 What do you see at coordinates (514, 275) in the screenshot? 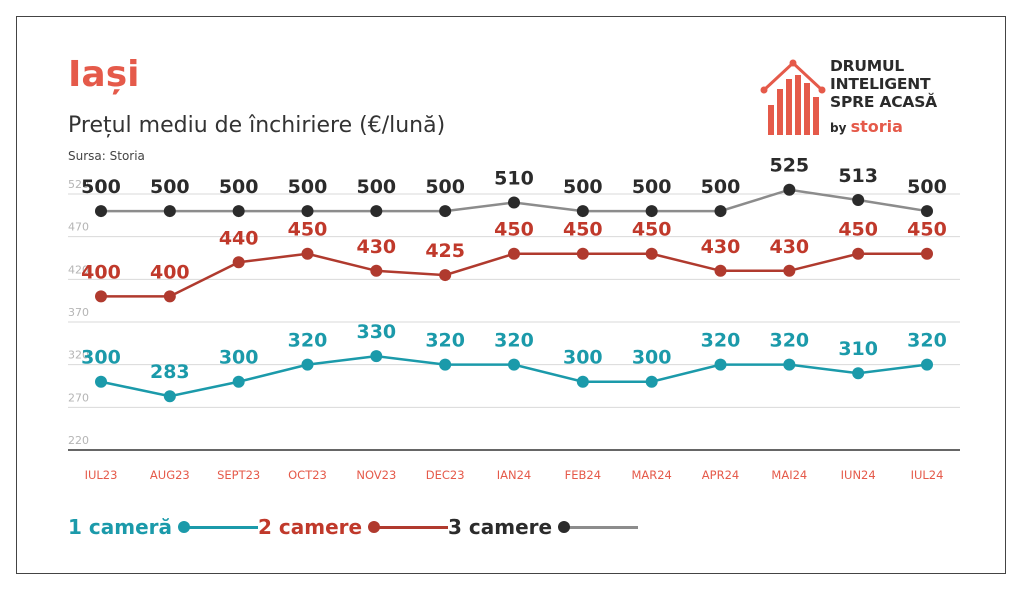
I see `series-line` at bounding box center [514, 275].